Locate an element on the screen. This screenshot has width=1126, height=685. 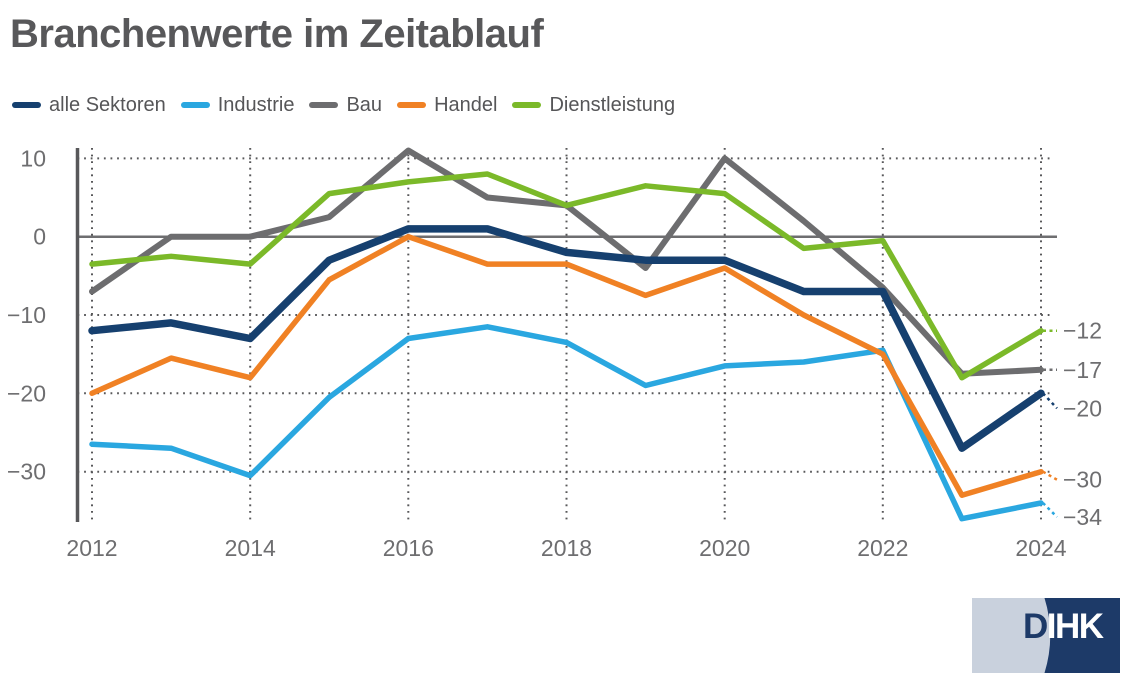
end-value-label-bau: −17 is located at coordinates (1082, 370).